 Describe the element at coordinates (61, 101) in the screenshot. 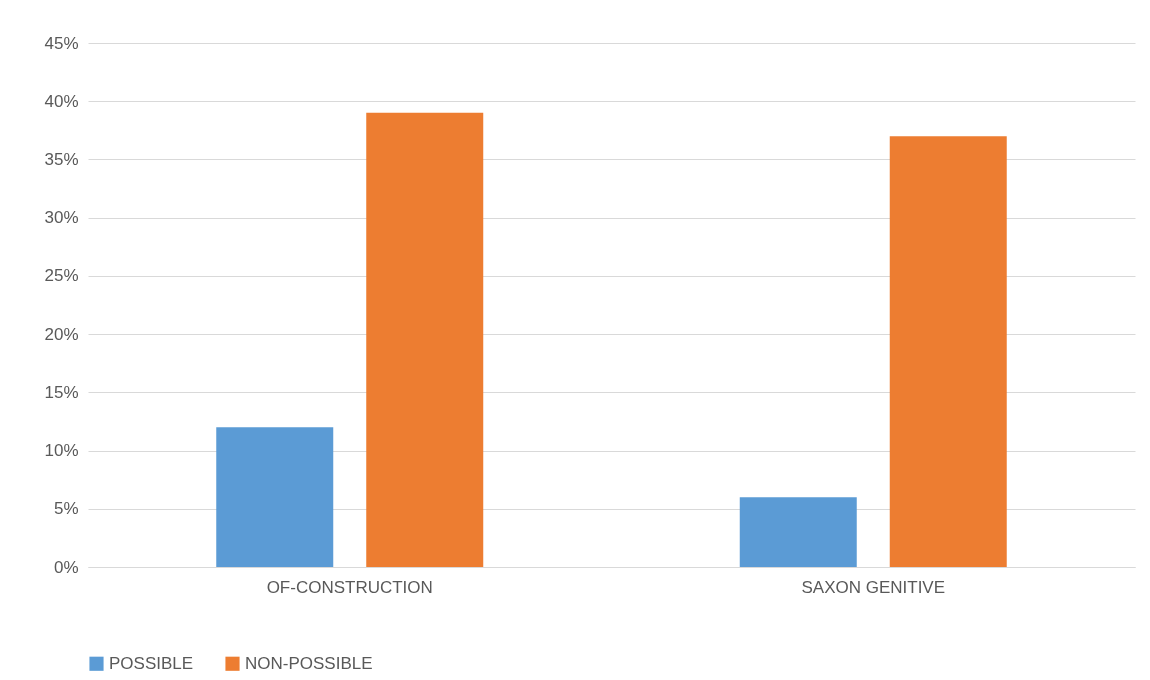

I see `y-tick-label: 40%` at that location.